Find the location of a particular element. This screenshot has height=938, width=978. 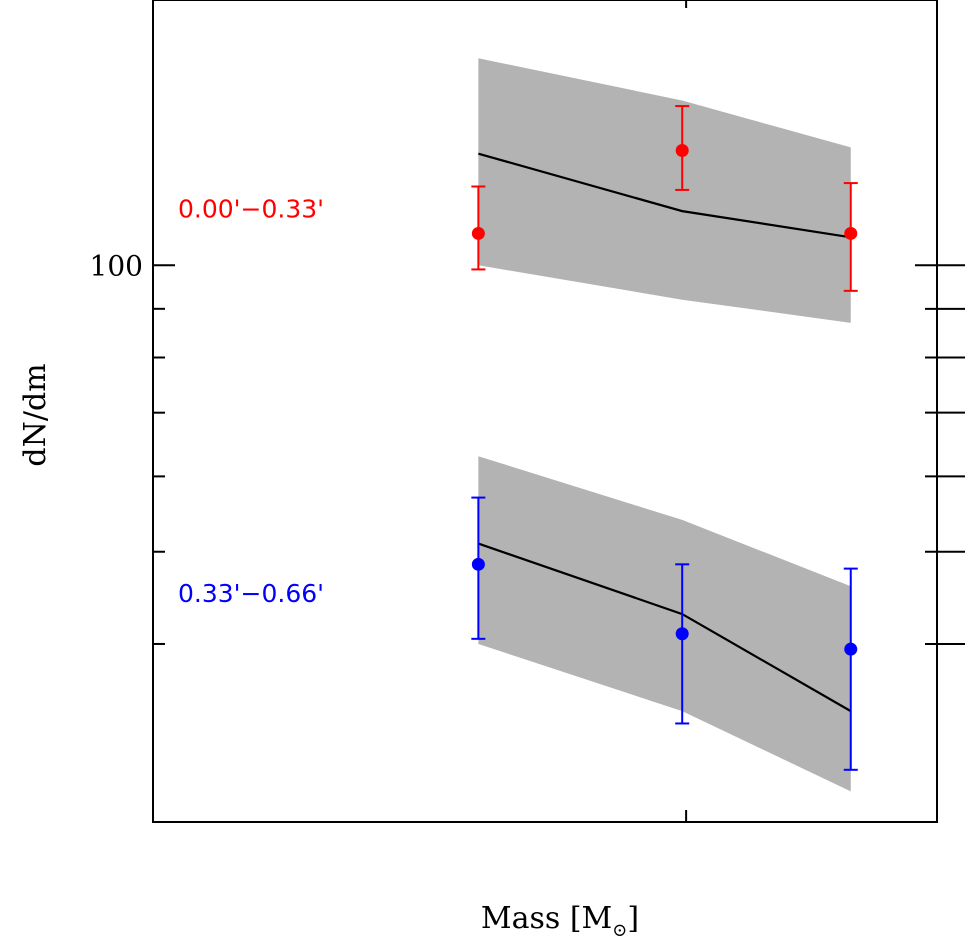

y-tick-label: 100 is located at coordinates (116, 265).